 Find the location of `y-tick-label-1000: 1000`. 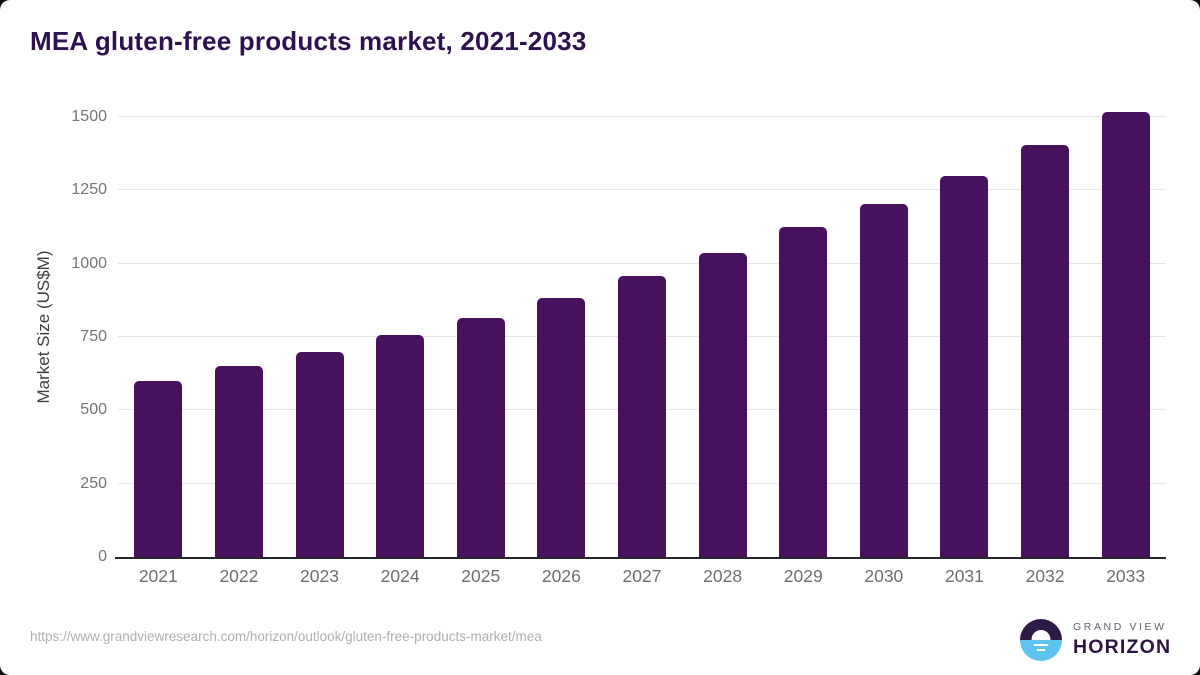

y-tick-label-1000: 1000 is located at coordinates (89, 263).